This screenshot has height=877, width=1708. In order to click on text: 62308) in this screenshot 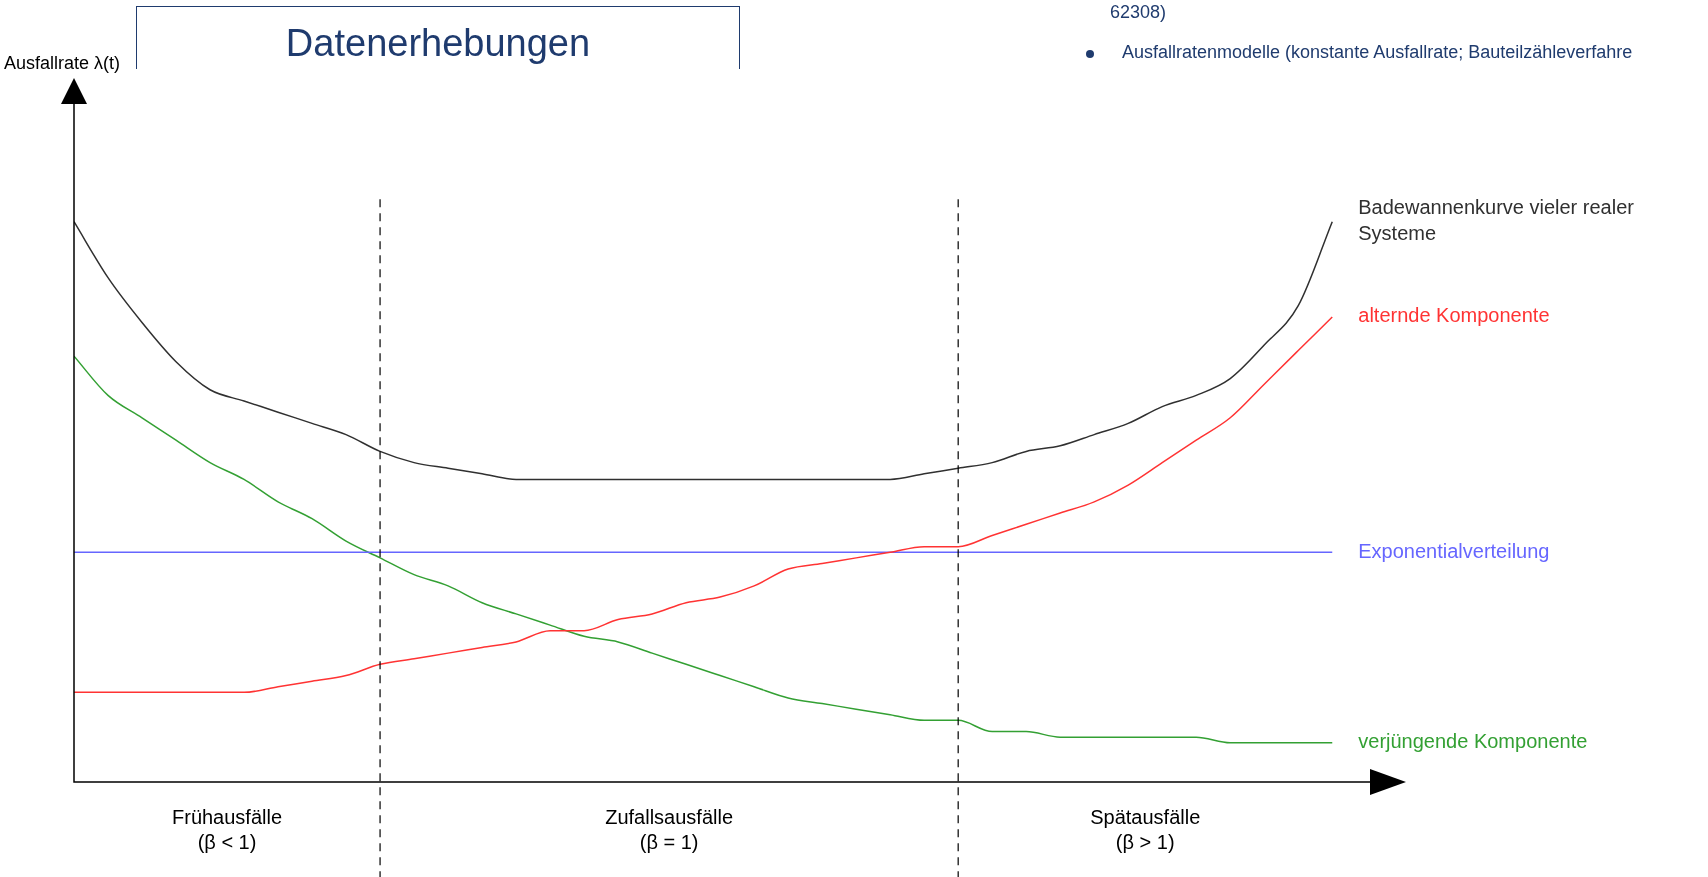, I will do `click(1138, 12)`.